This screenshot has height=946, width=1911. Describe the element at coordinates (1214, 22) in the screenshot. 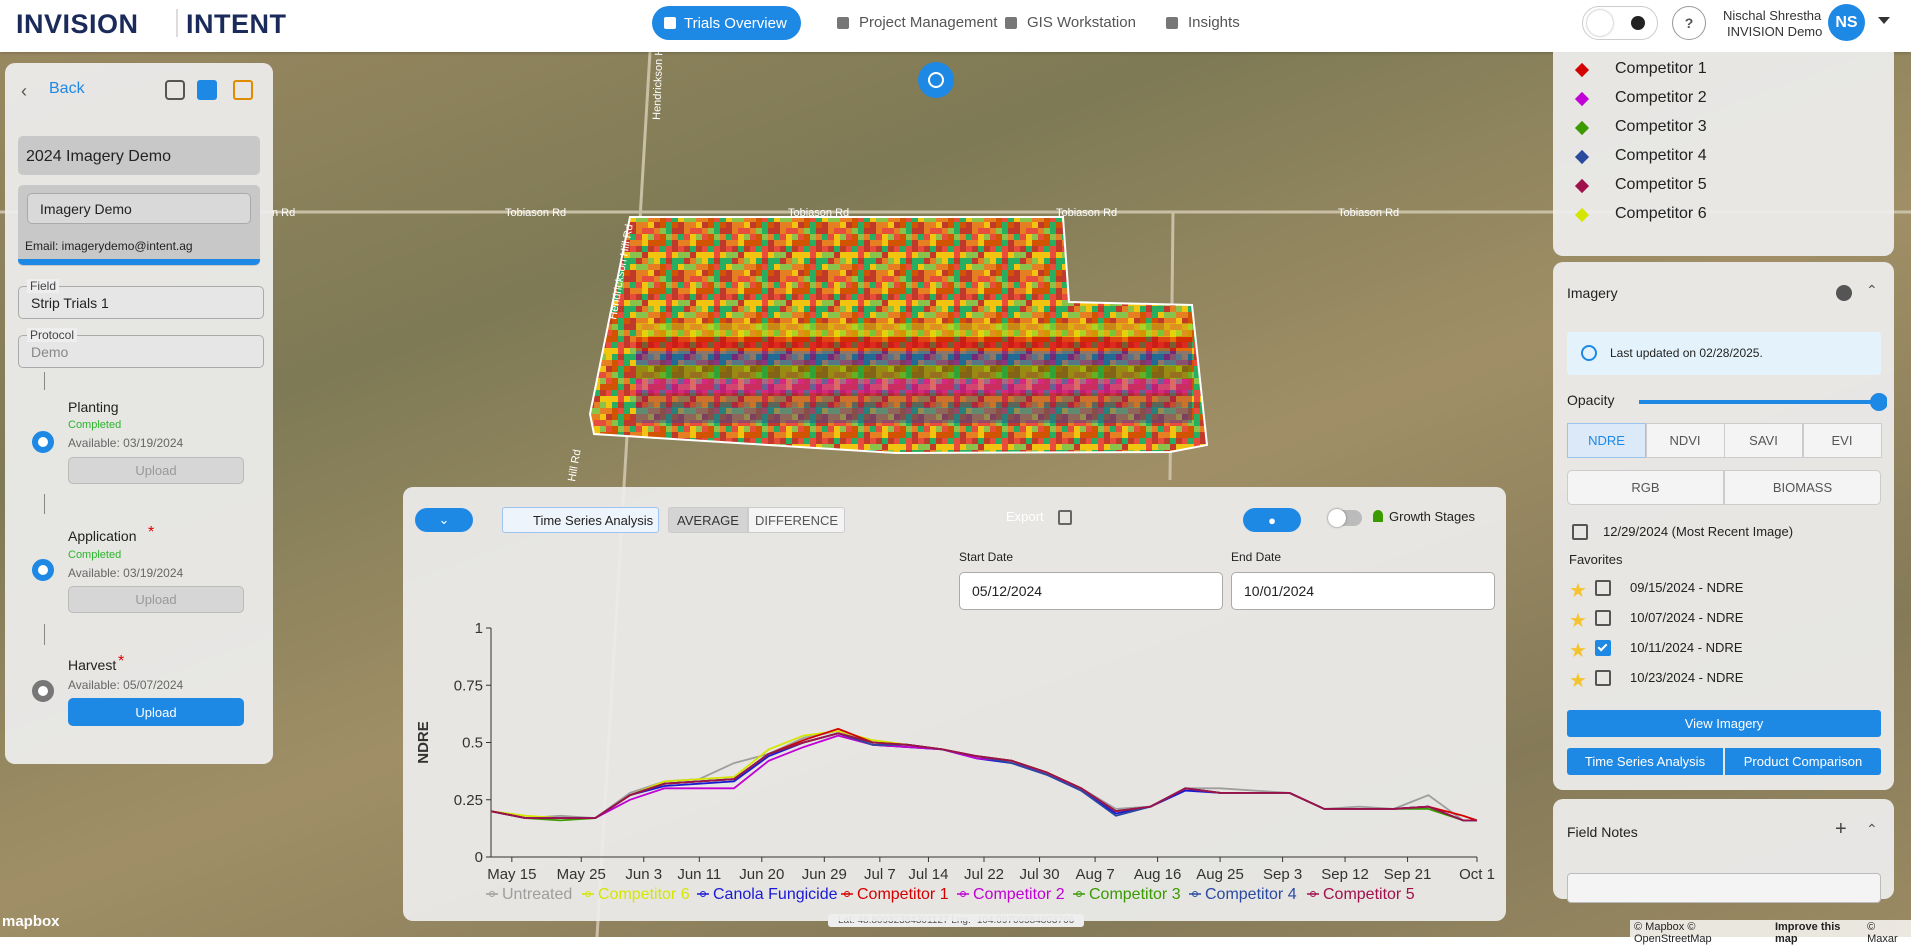

I see `nav-tab: Insights` at that location.